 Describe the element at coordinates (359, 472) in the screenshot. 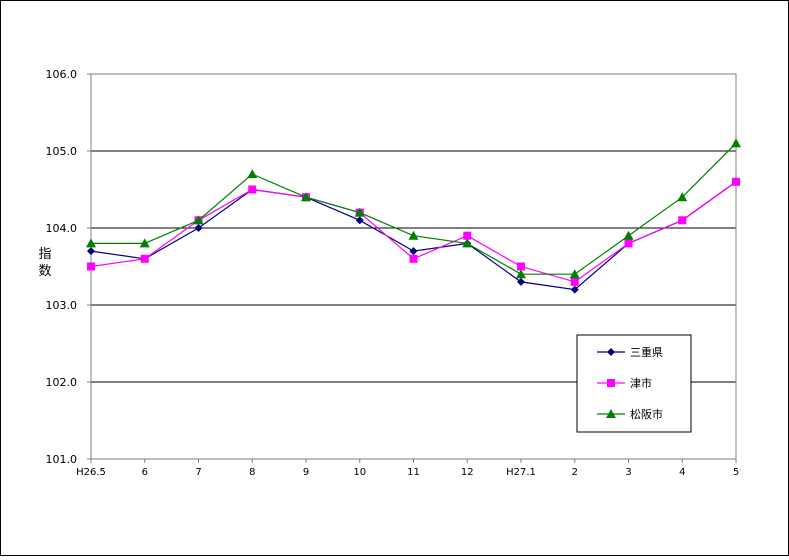

I see `x-tick-label: 10` at that location.